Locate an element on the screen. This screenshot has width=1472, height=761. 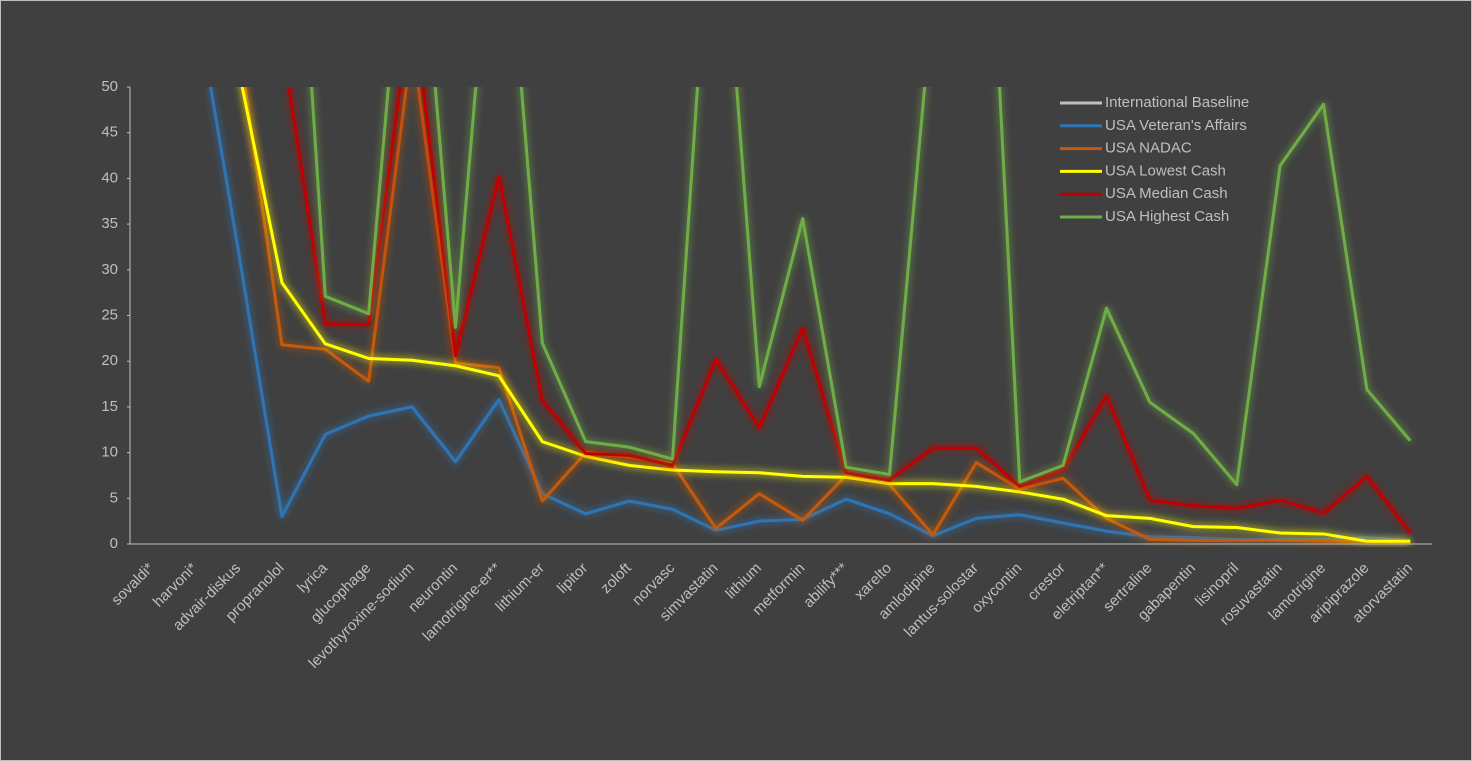
y-tick-label: 20 is located at coordinates (109, 360).